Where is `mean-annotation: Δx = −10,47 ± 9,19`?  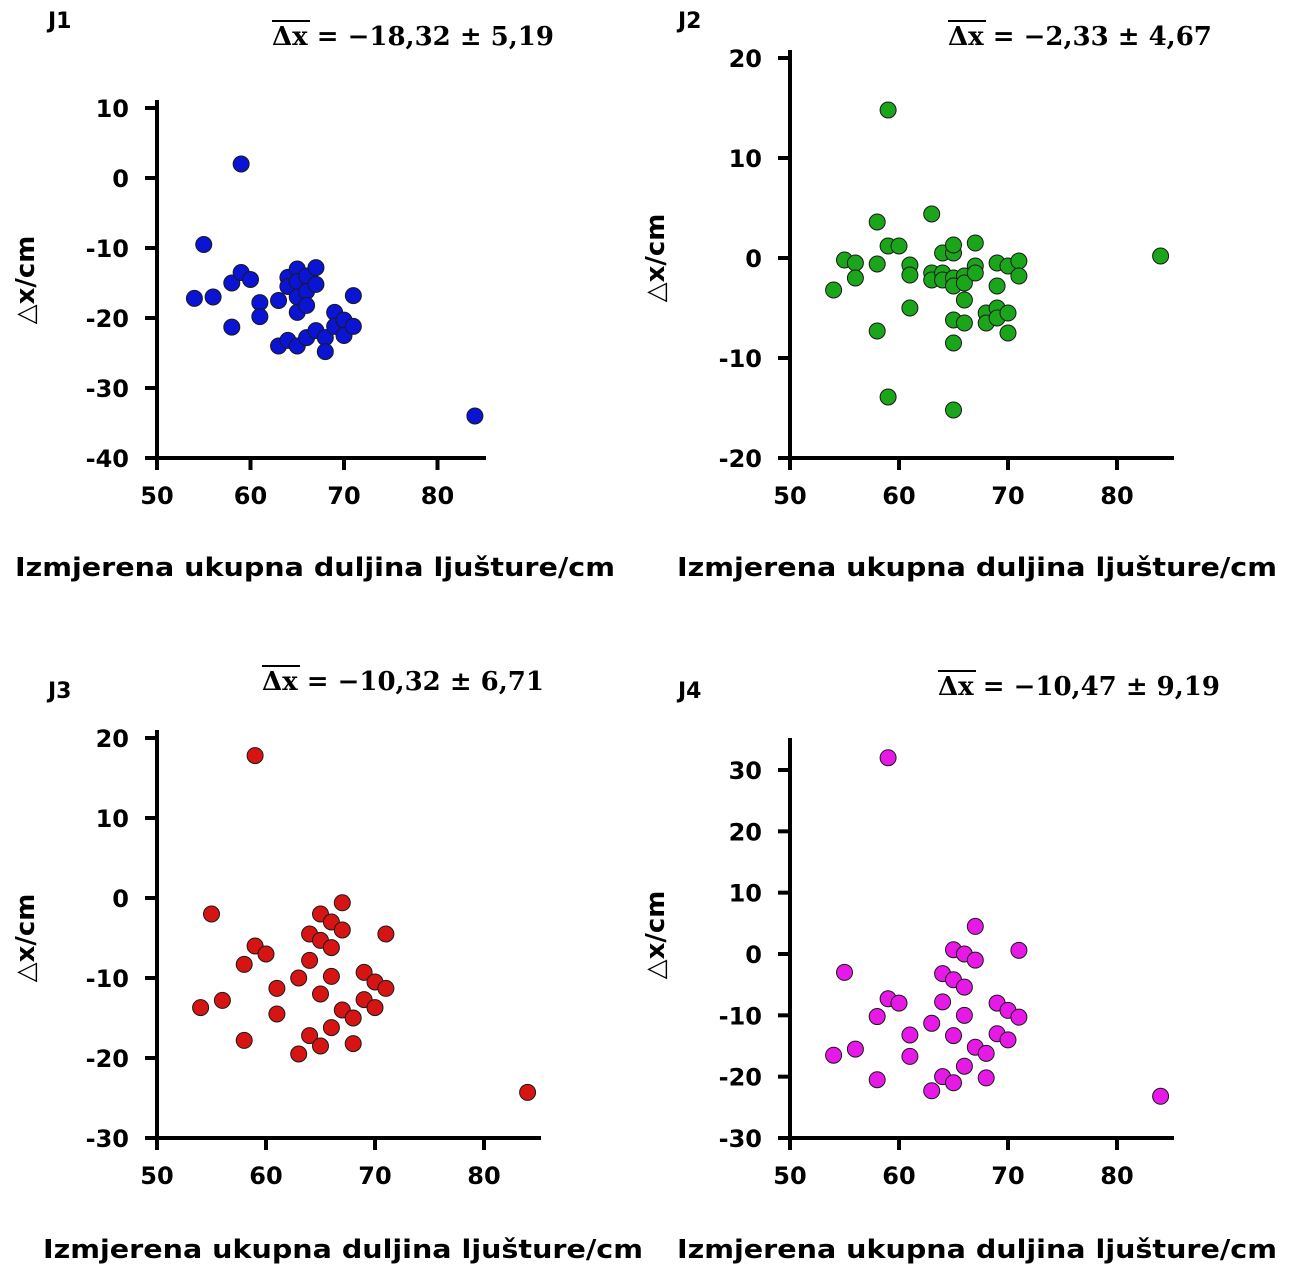
mean-annotation: Δx = −10,47 ± 9,19 is located at coordinates (1079, 687).